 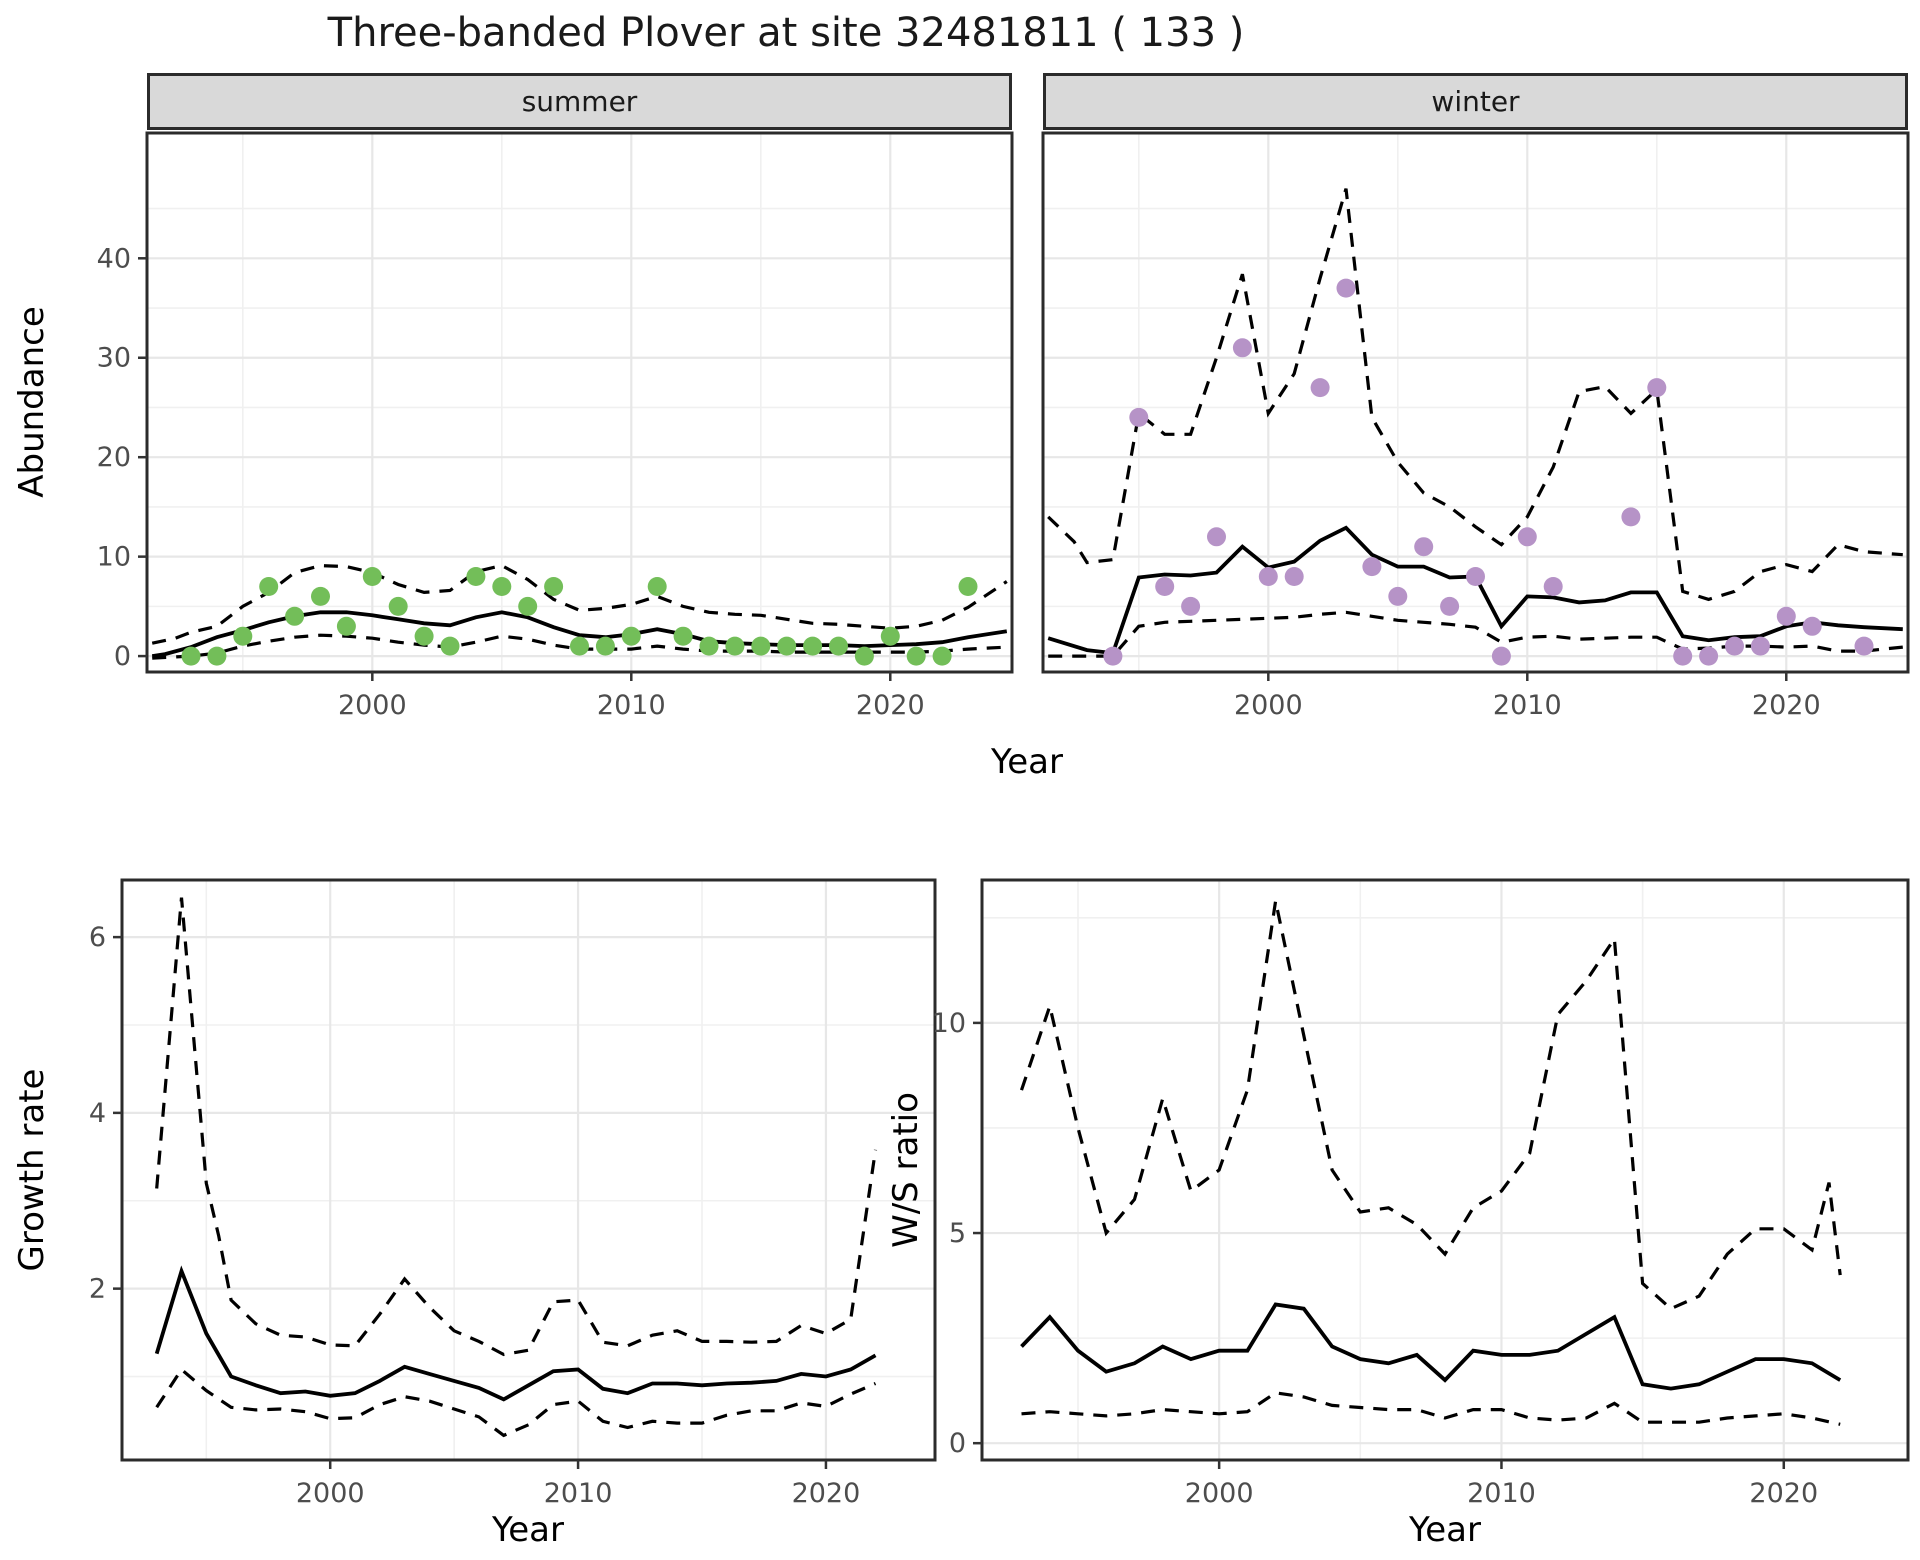 What do you see at coordinates (890, 705) in the screenshot?
I see `abundance-summer-xtick-label: 2020` at bounding box center [890, 705].